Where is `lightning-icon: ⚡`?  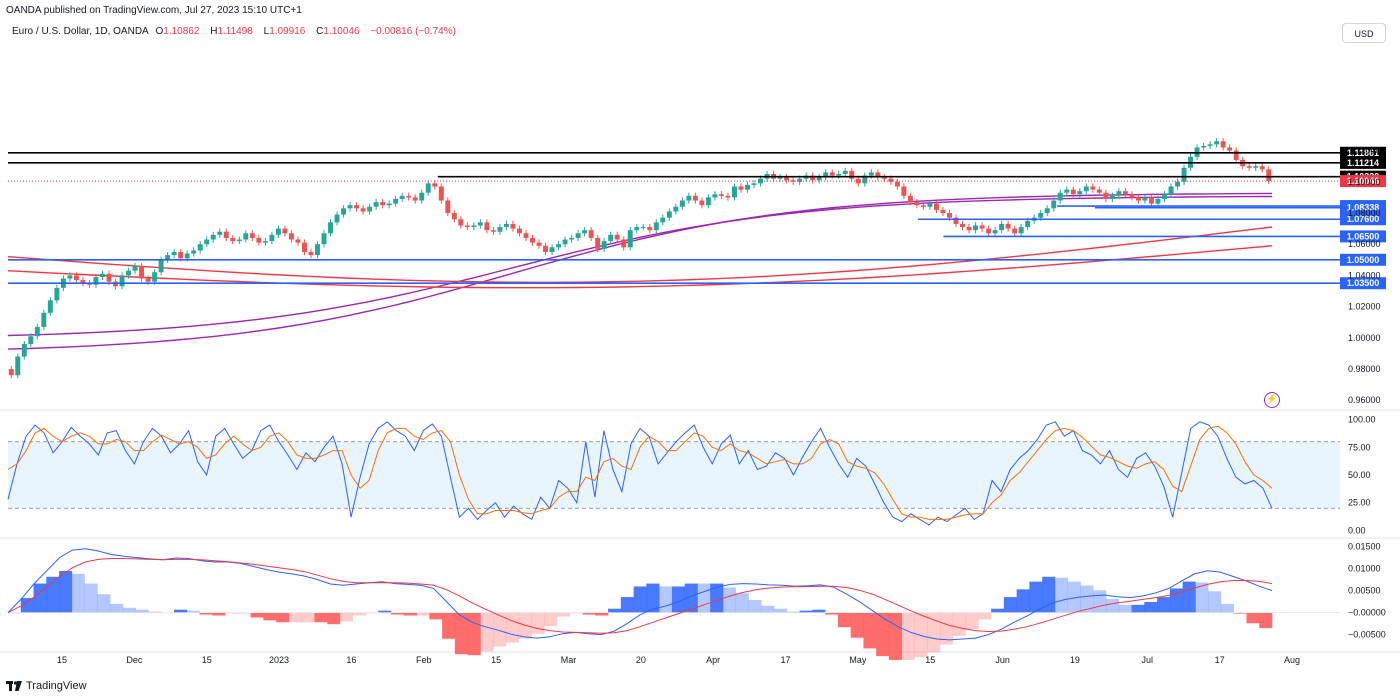
lightning-icon: ⚡ is located at coordinates (1272, 400).